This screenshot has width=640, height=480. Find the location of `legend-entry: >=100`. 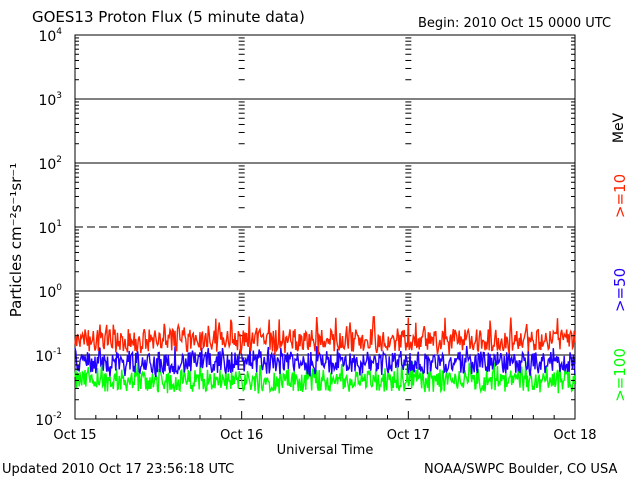

legend-entry: >=100 is located at coordinates (620, 375).